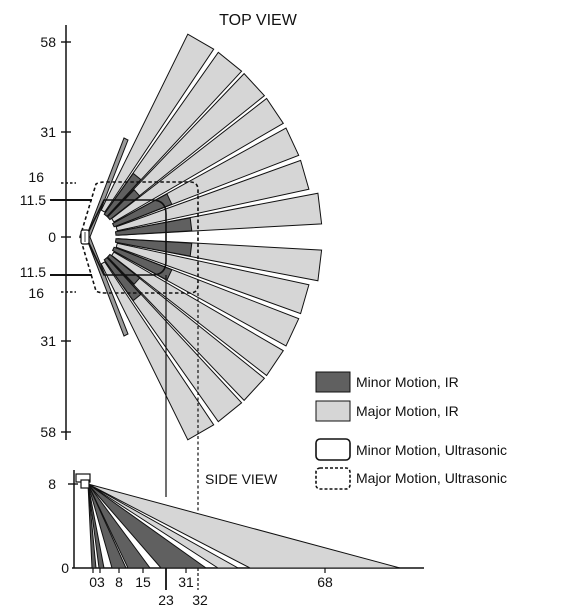  What do you see at coordinates (431, 450) in the screenshot?
I see `legend-label-minor-ultrasonic: Minor Motion, Ultrasonic` at bounding box center [431, 450].